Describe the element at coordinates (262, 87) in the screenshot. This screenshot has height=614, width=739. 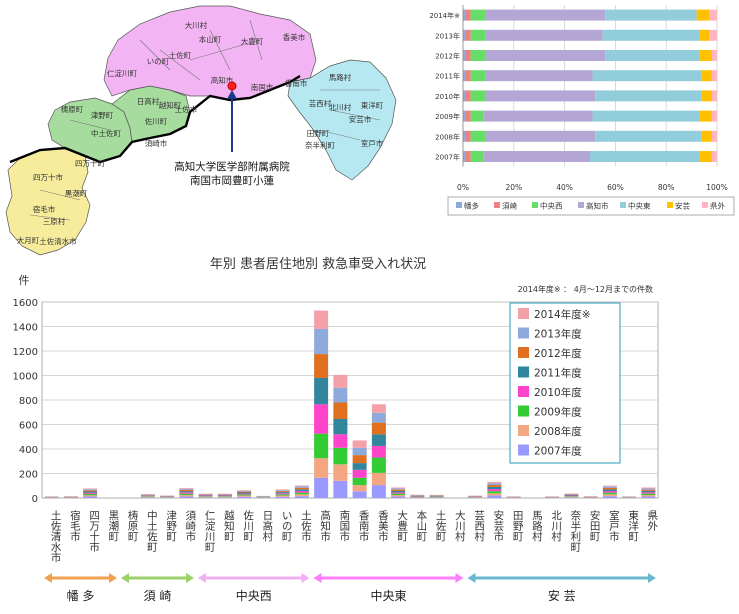
I see `map-label: 南国市` at that location.